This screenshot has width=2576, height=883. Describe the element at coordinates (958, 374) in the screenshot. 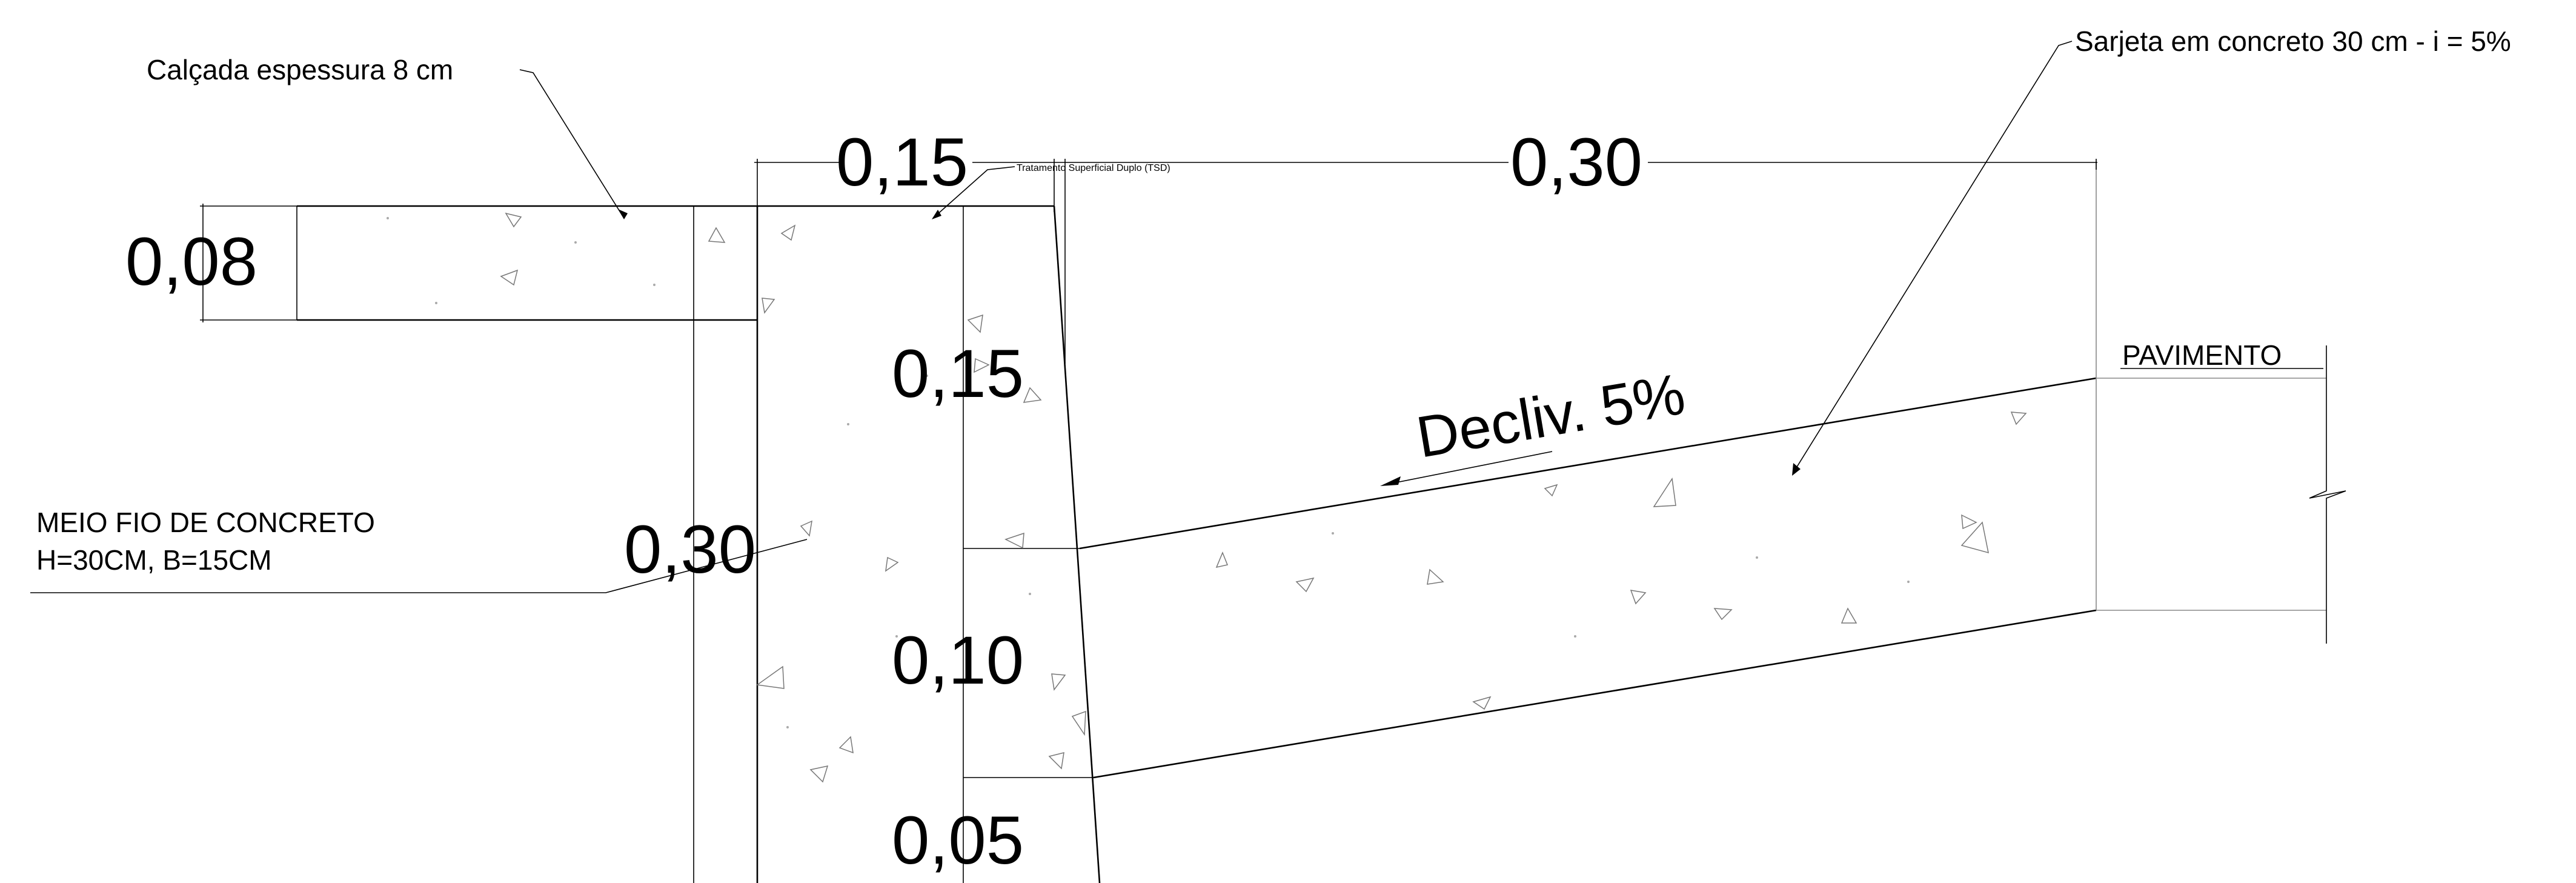

I see `dimension-curb-upper: 0,15` at that location.